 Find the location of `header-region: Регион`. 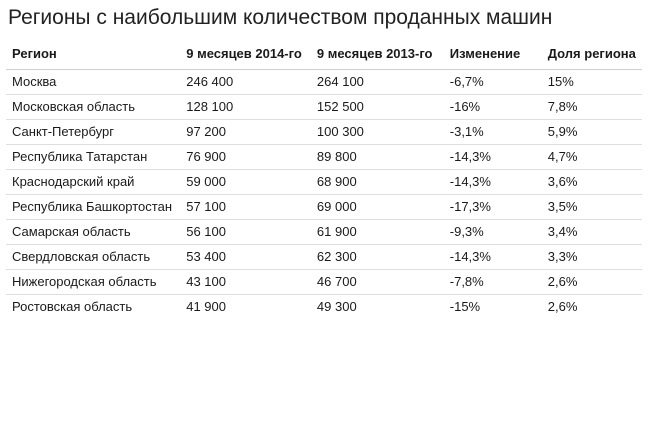

header-region: Регион is located at coordinates (34, 53).